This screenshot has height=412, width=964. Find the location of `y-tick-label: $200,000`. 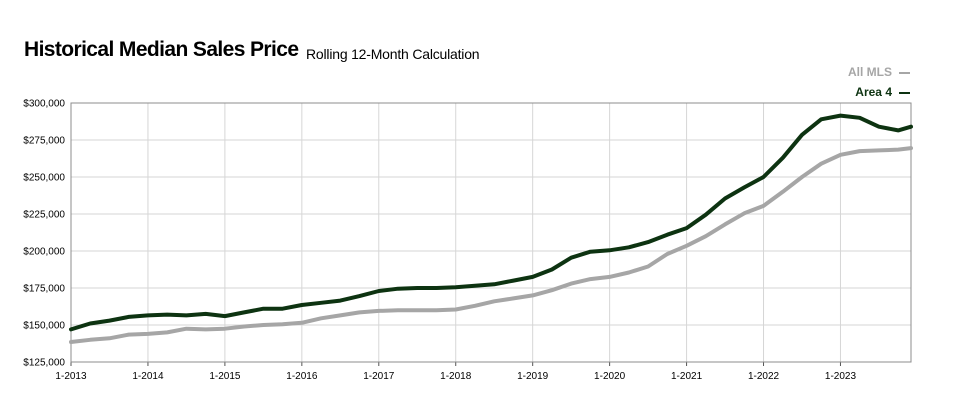

y-tick-label: $200,000 is located at coordinates (44, 252).